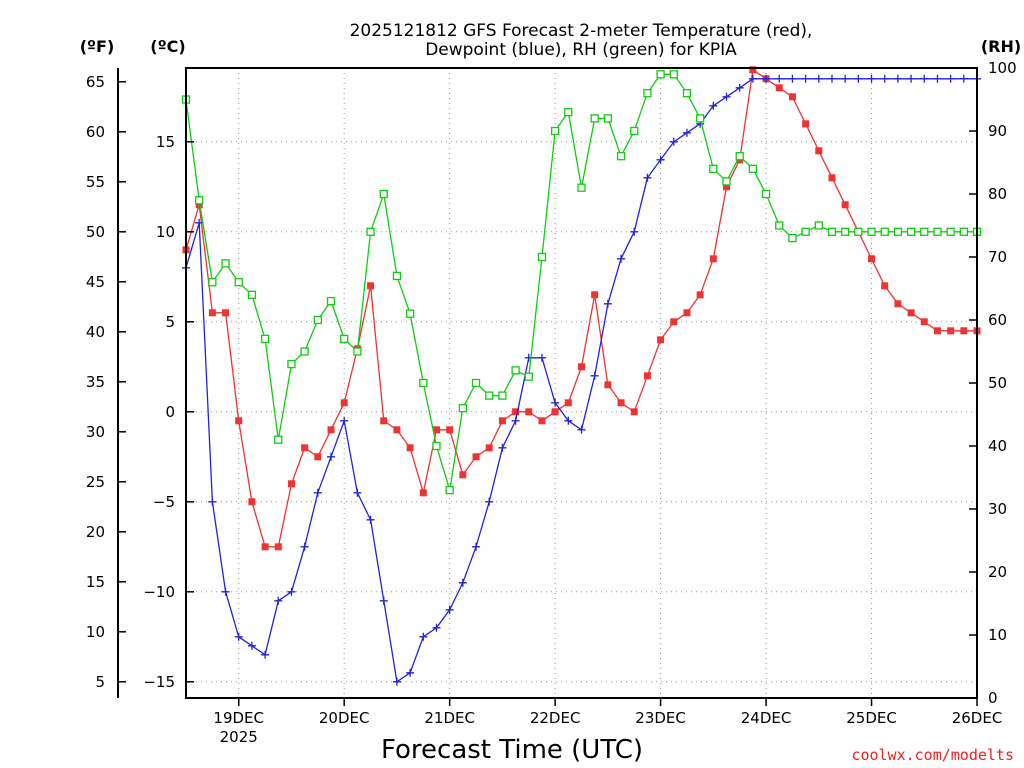 Image resolution: width=1024 pixels, height=768 pixels. I want to click on rh-tick-label: 10, so click(997, 635).